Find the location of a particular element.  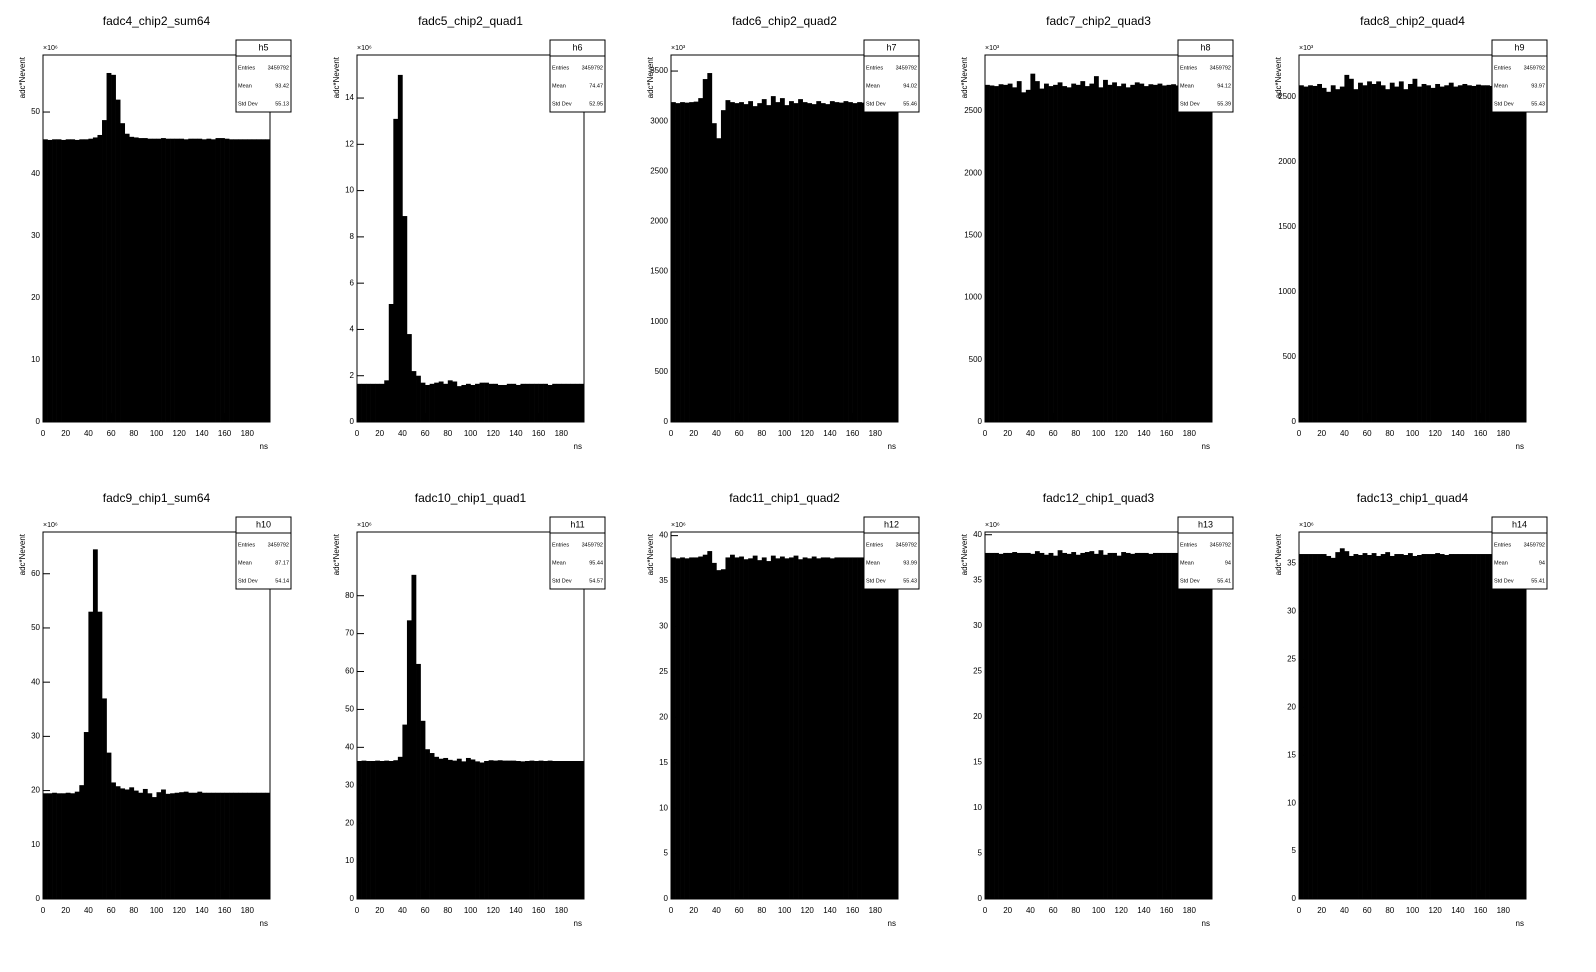

x-tick-label: 80 is located at coordinates (133, 433).